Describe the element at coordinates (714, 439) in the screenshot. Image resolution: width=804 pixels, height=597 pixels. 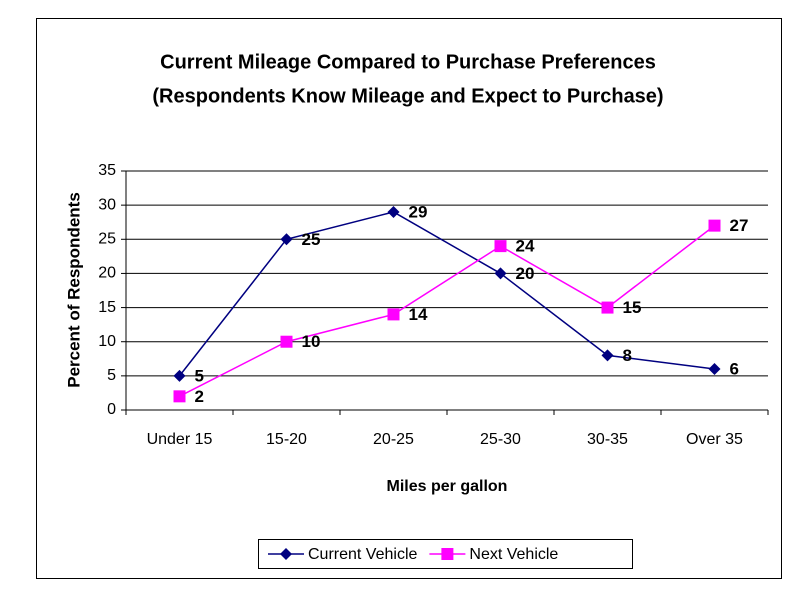
I see `x-tick-label: Over 35` at that location.